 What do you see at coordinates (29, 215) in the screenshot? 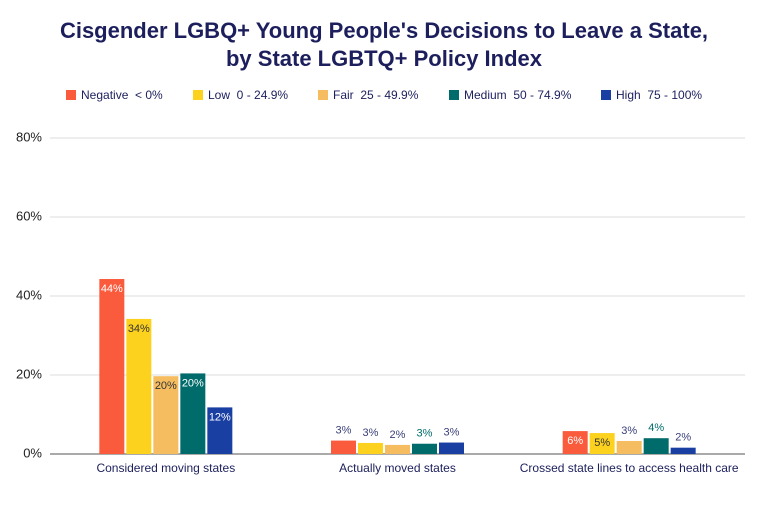
I see `y-tick-label: 60%` at bounding box center [29, 215].